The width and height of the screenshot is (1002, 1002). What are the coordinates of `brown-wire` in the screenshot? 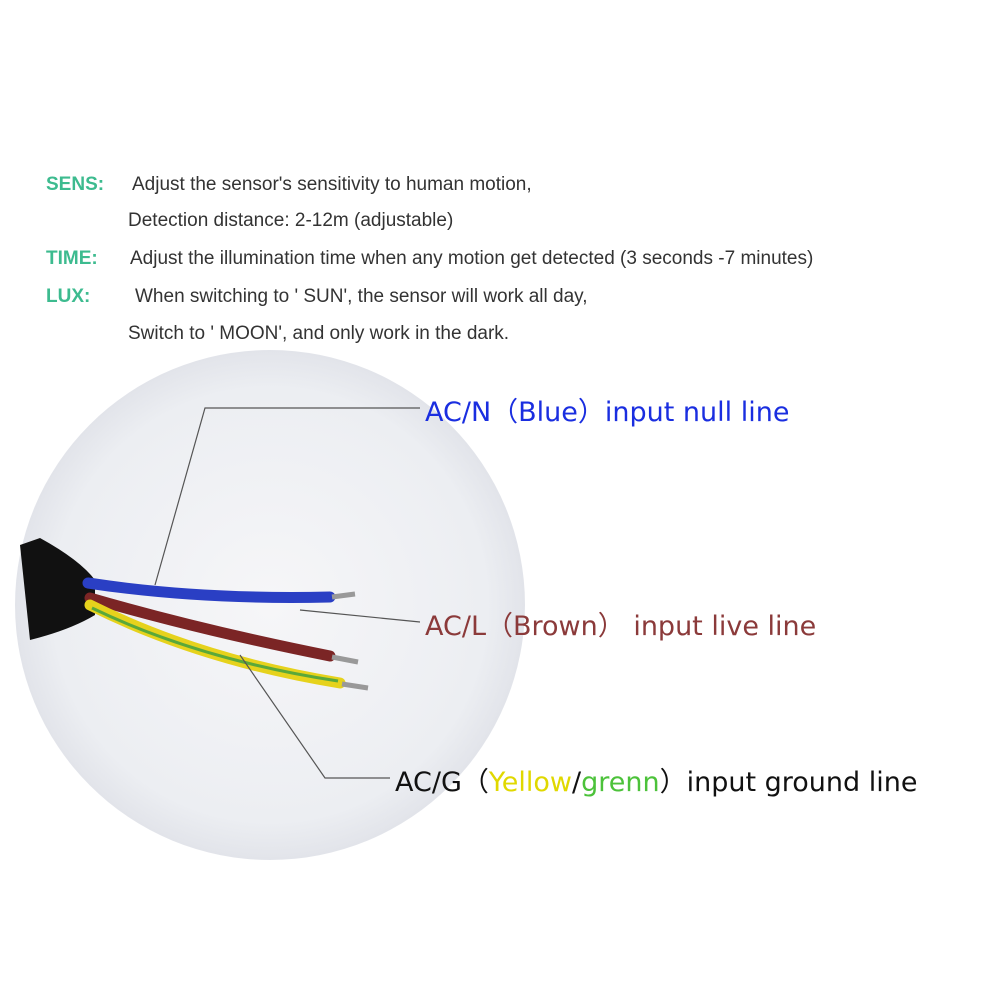 It's located at (210, 627).